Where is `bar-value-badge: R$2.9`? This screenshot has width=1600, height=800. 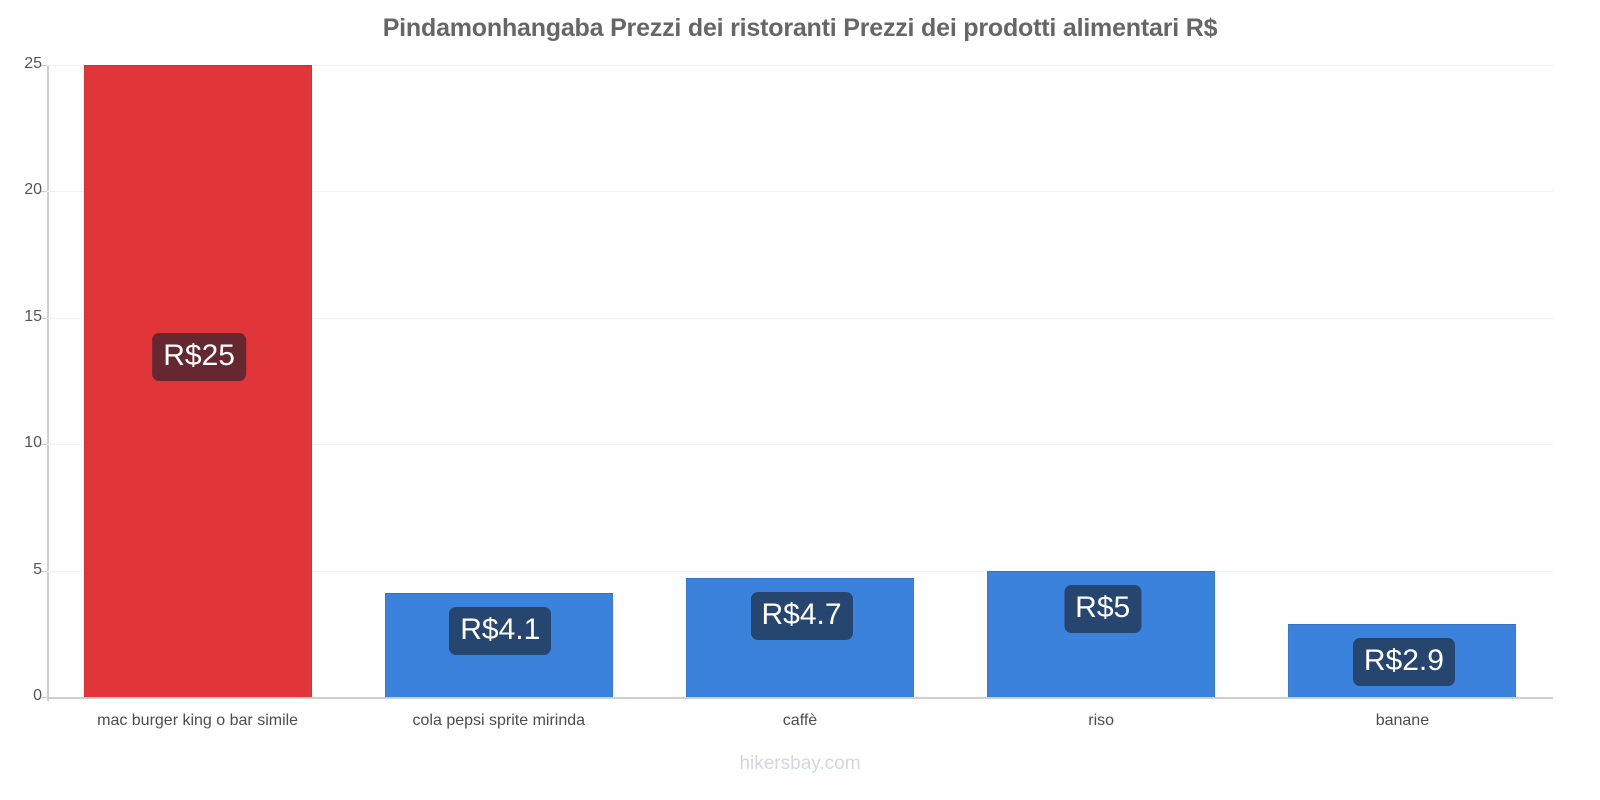
bar-value-badge: R$2.9 is located at coordinates (1403, 661).